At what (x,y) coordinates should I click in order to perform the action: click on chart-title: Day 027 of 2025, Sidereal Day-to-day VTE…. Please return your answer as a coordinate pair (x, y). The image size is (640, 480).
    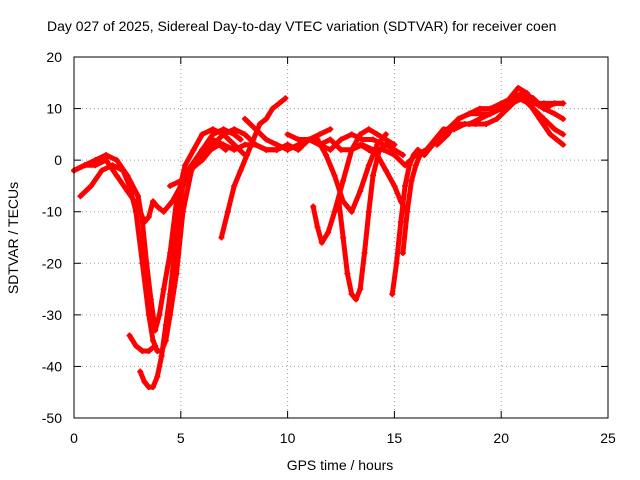
    Looking at the image, I should click on (301, 26).